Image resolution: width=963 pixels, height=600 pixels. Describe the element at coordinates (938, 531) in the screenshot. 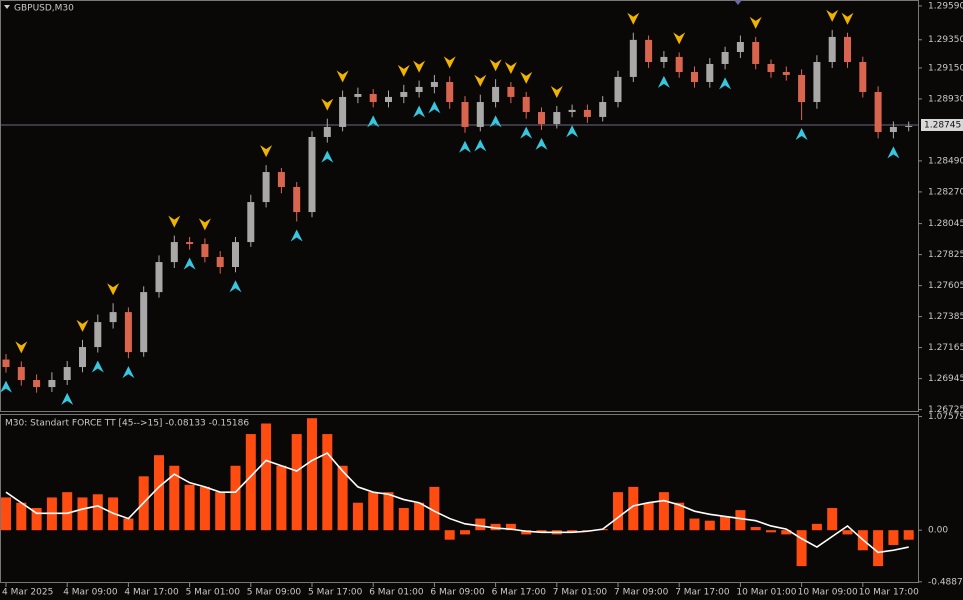

I see `y-tick-label: 0.00` at that location.